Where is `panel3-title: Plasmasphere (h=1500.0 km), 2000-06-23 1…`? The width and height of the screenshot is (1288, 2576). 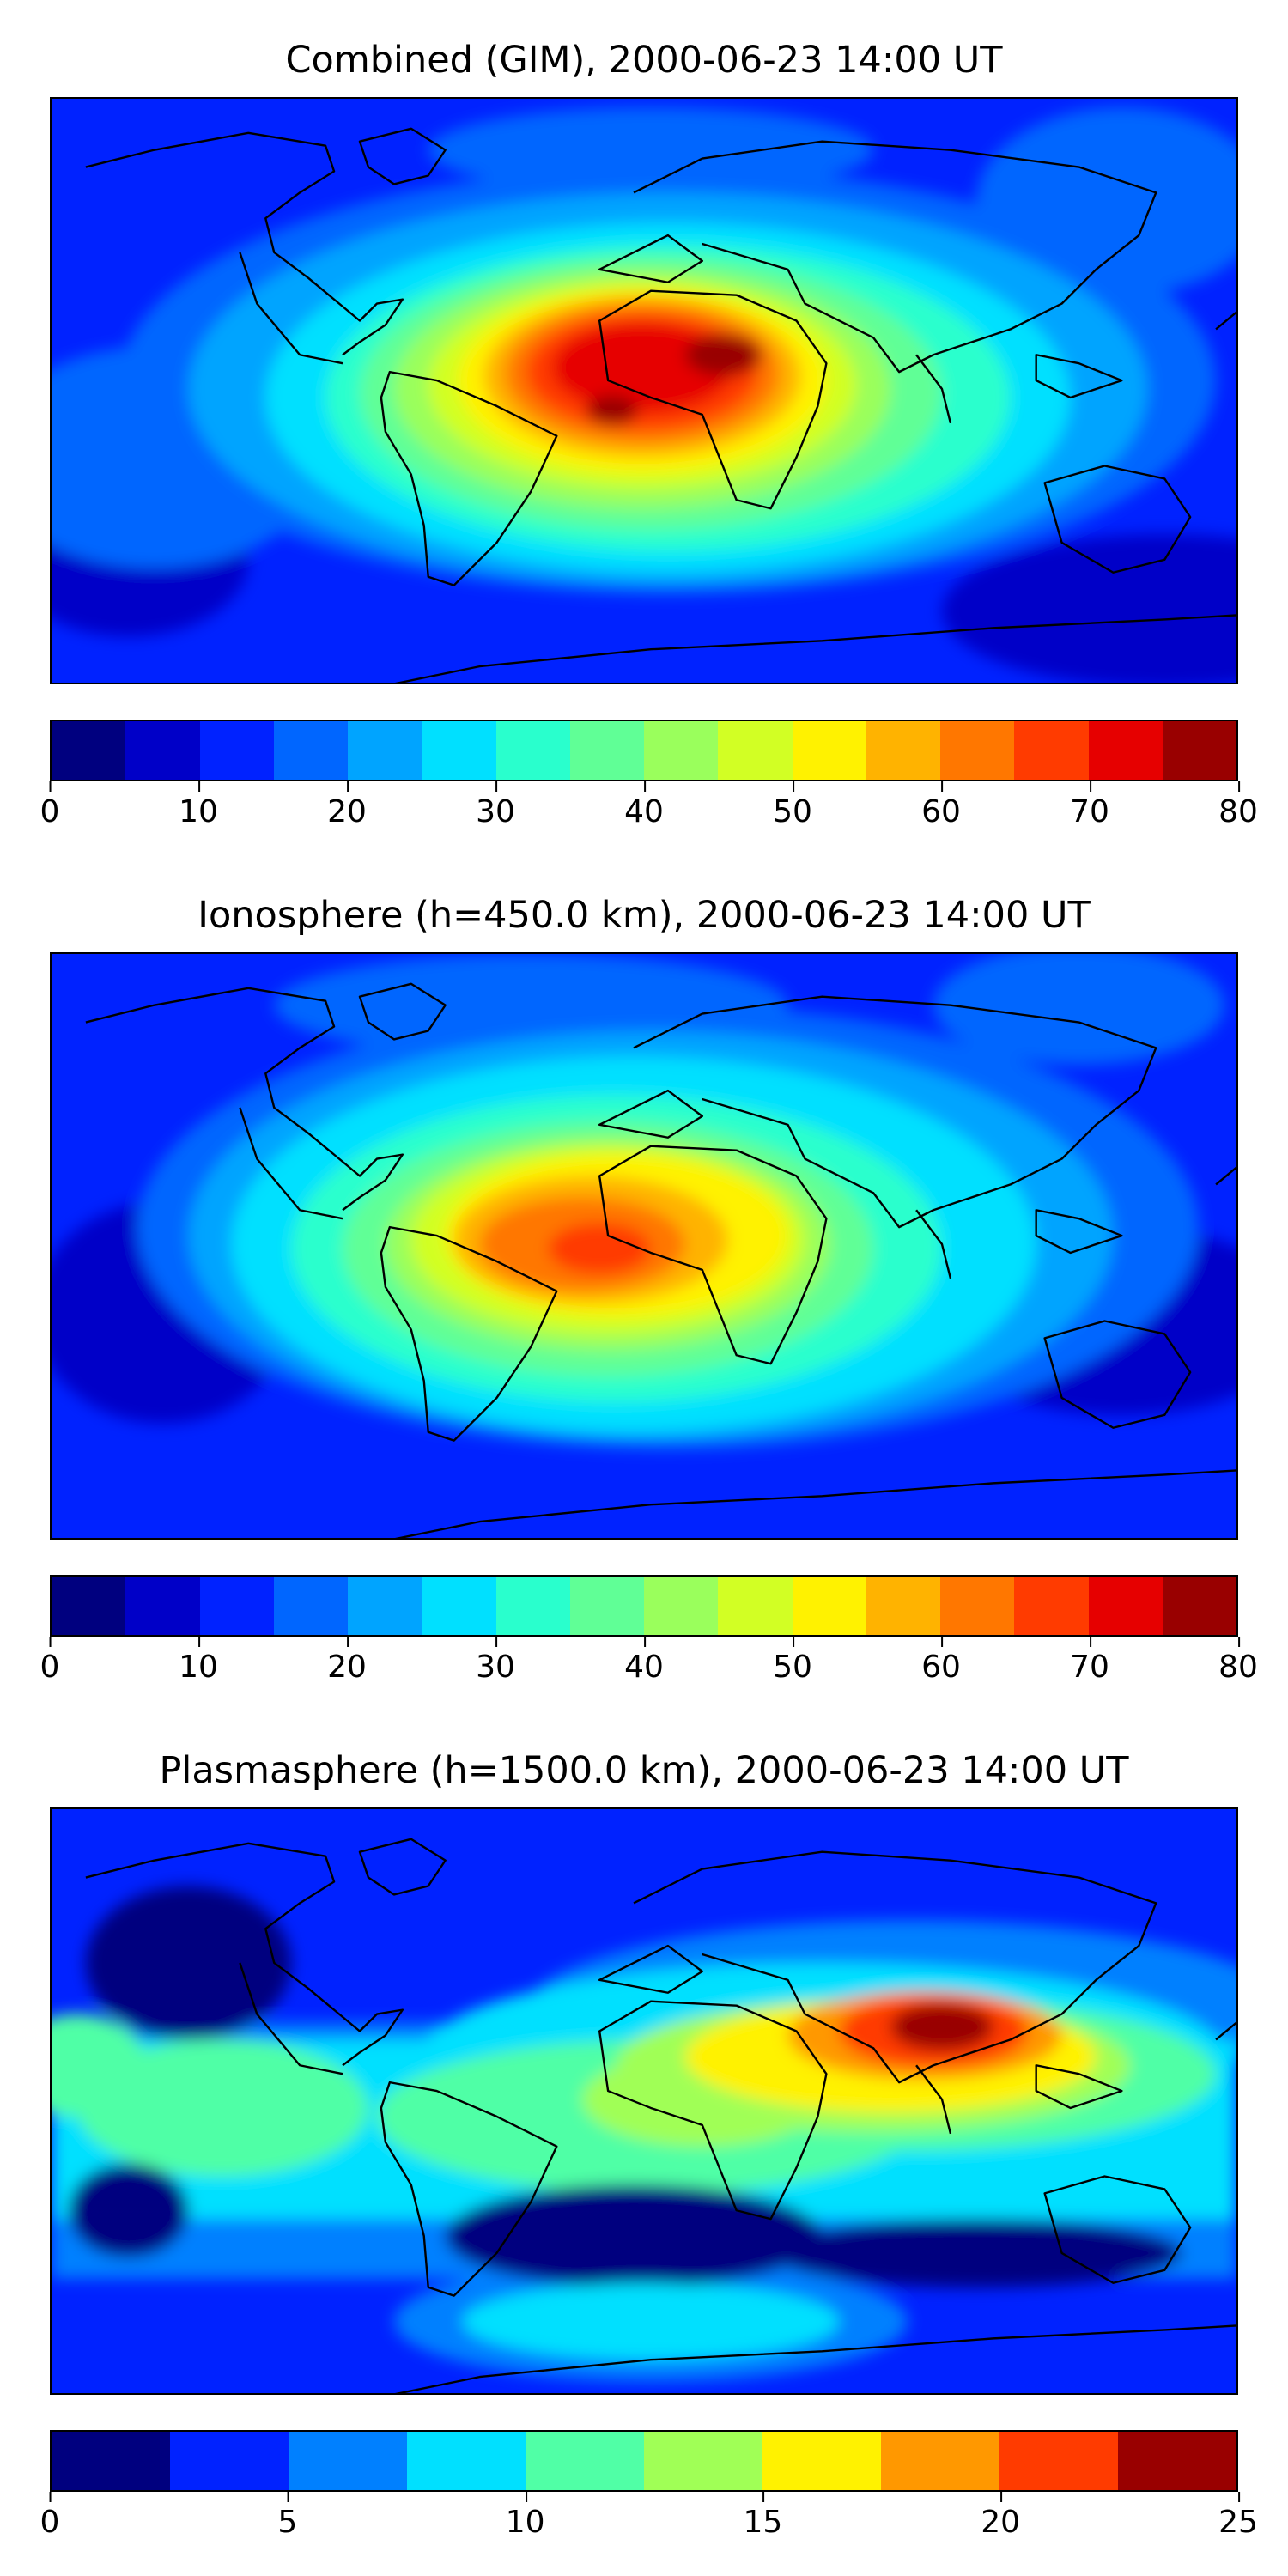 panel3-title: Plasmasphere (h=1500.0 km), 2000-06-23 1… is located at coordinates (644, 1770).